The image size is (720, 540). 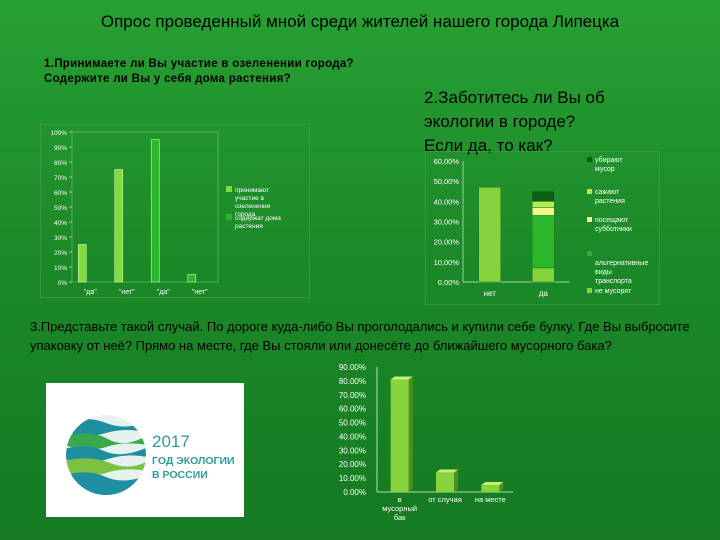 What do you see at coordinates (258, 222) in the screenshot?
I see `chart-1-legend-label: содержат дома растения` at bounding box center [258, 222].